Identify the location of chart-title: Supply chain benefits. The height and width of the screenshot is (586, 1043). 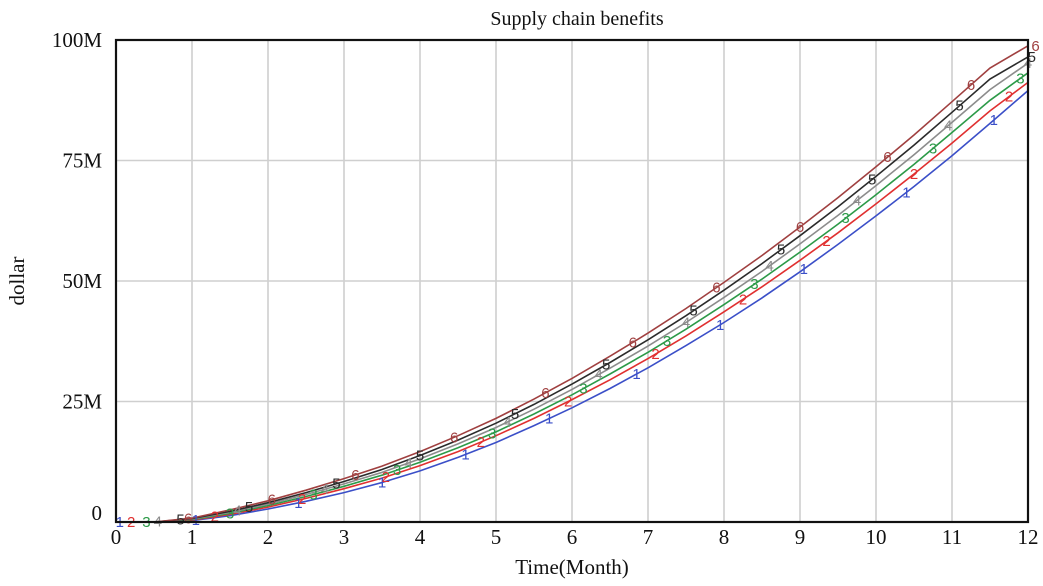
(577, 19).